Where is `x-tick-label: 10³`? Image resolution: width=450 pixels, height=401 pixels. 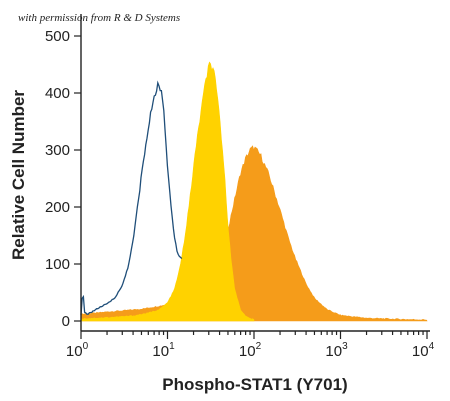 x-tick-label: 10³ is located at coordinates (336, 350).